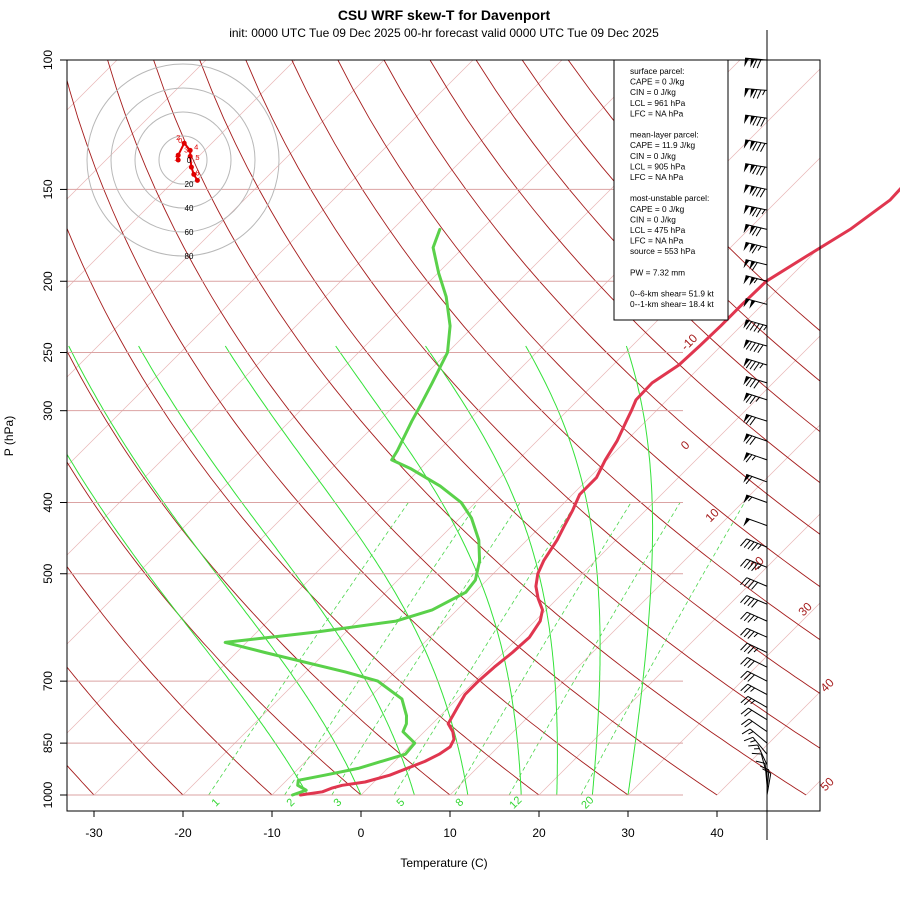 This screenshot has width=900, height=900. I want to click on parcel-info-line: 0--6-km shear= 51.9 kt, so click(672, 294).